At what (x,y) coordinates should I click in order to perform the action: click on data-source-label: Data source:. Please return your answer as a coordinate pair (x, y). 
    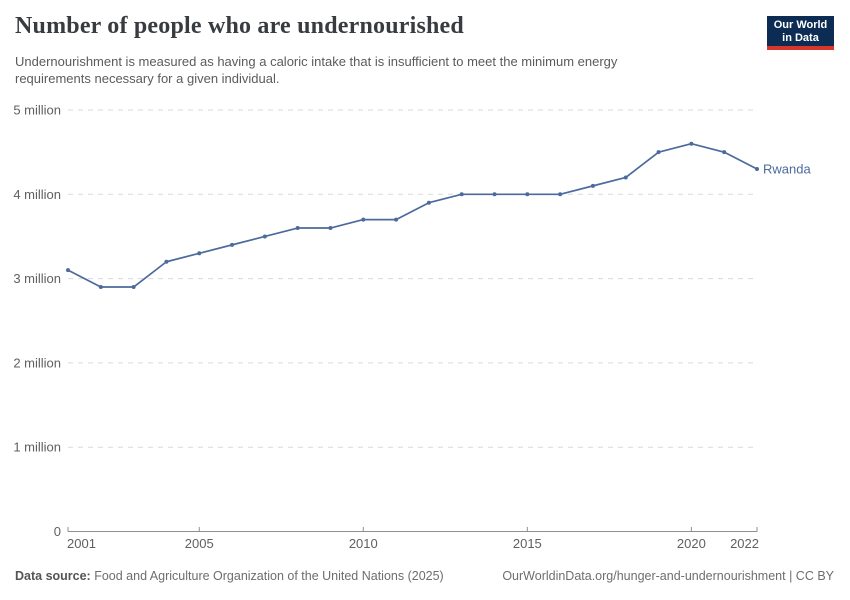
    Looking at the image, I should click on (53, 576).